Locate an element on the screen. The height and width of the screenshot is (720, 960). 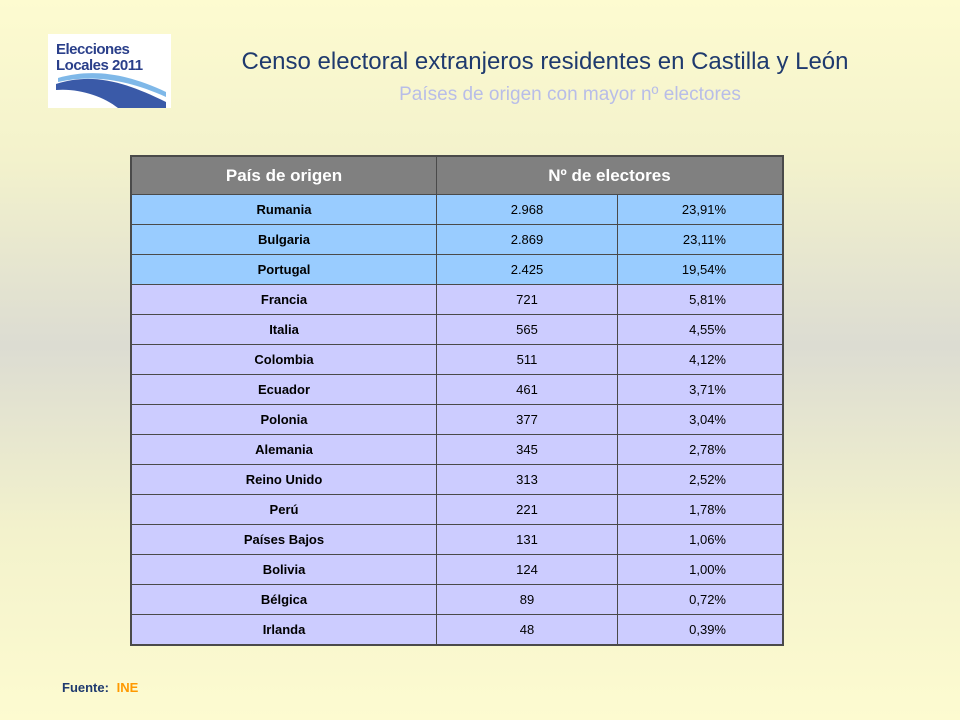
cell-percent: 4,55% is located at coordinates (700, 329).